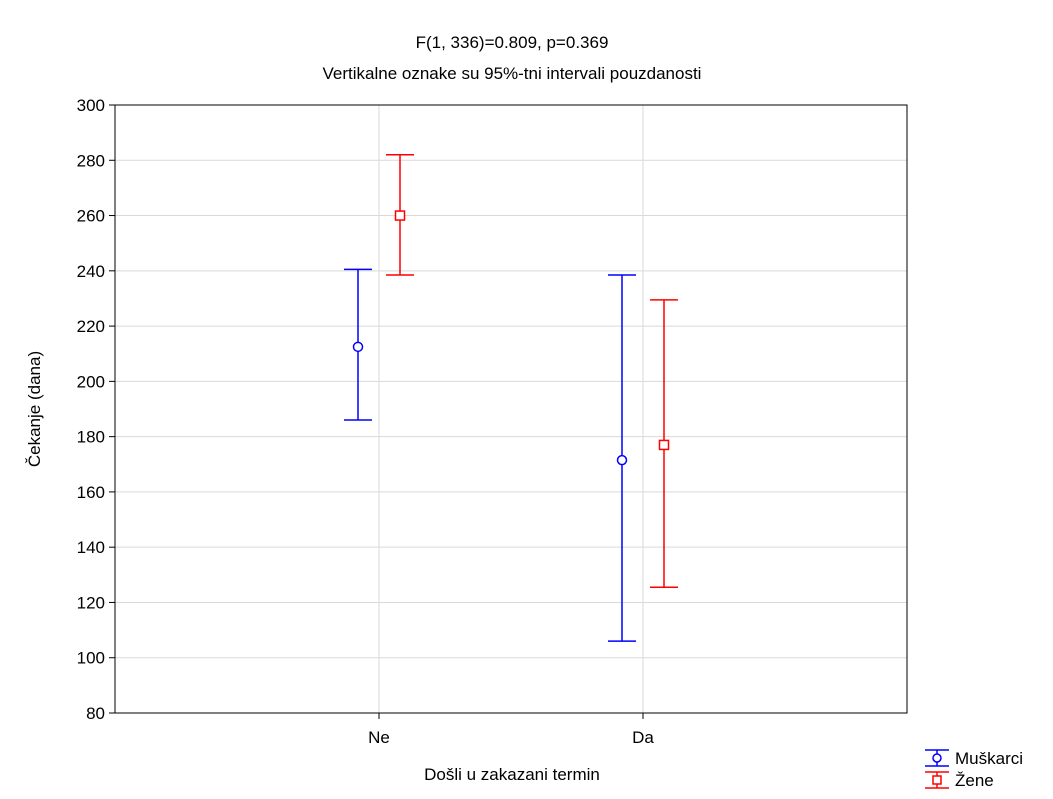 This screenshot has width=1053, height=799. Describe the element at coordinates (91, 381) in the screenshot. I see `y-tick-label: 200` at that location.